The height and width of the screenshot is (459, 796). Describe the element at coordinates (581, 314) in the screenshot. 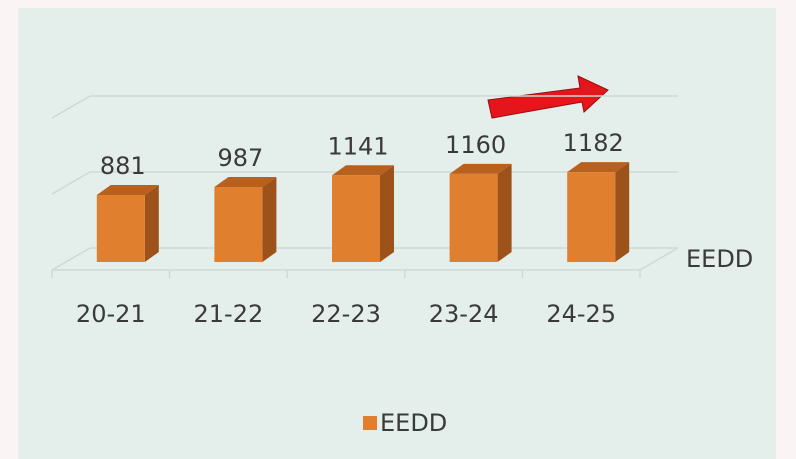

I see `x-tick-label: 24-25` at that location.